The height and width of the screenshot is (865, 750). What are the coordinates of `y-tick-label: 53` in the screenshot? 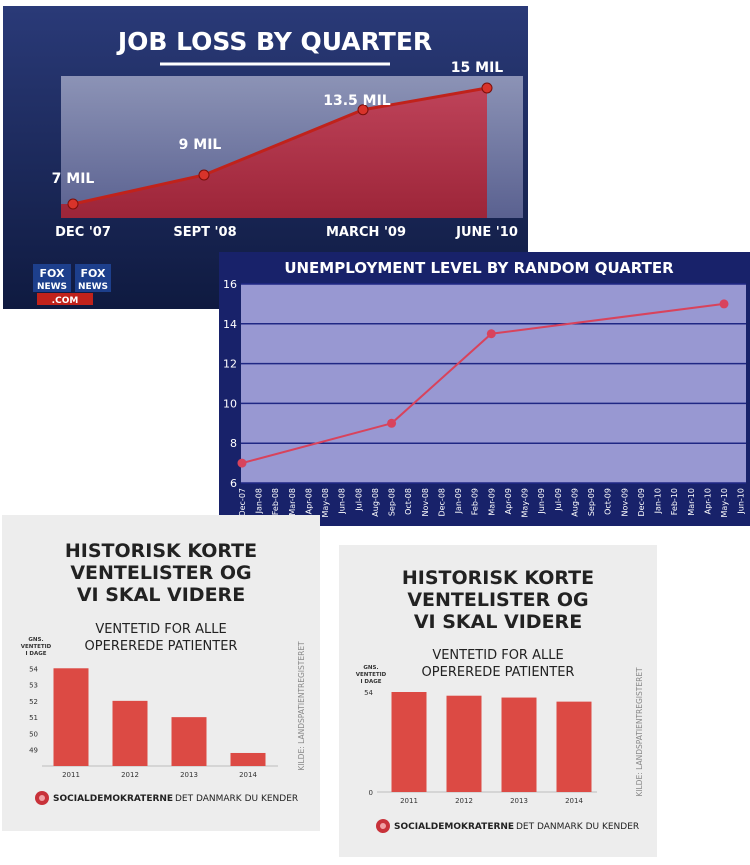 It's located at (33, 686).